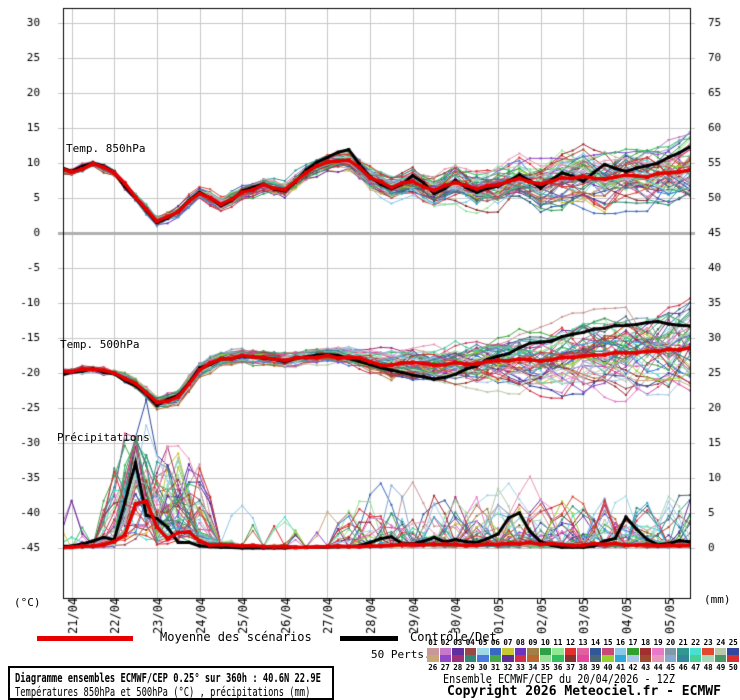 This screenshot has width=740, height=700. What do you see at coordinates (508, 667) in the screenshot?
I see `member-number-32: 32` at bounding box center [508, 667].